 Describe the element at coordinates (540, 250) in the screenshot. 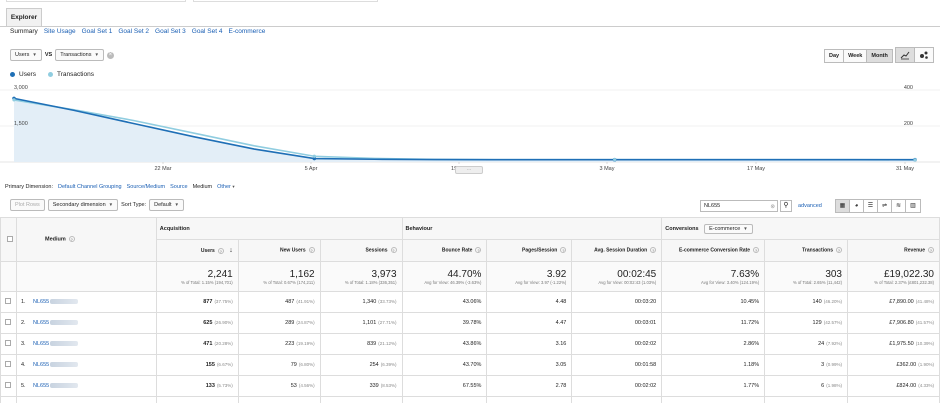

I see `col-pages-session-label: Pages/Session` at that location.